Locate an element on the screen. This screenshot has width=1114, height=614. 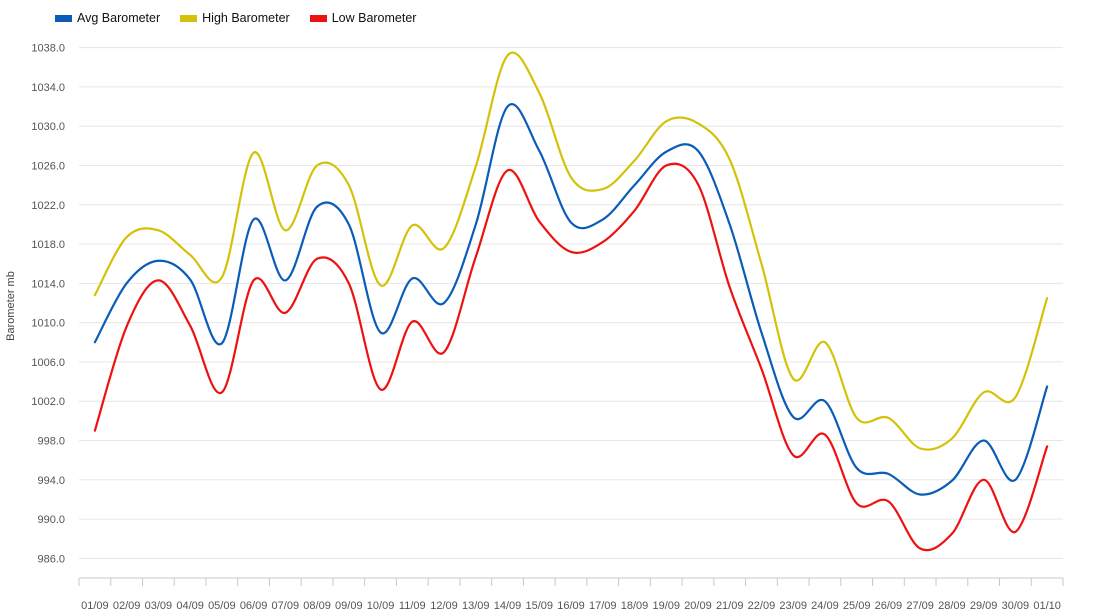
x-tick-label: 15/09 is located at coordinates (539, 606).